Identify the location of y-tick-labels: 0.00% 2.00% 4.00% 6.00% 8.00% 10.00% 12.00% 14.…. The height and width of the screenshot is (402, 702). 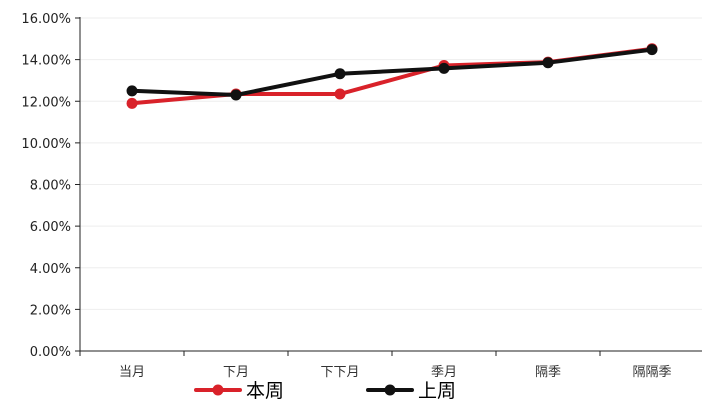
(46, 186).